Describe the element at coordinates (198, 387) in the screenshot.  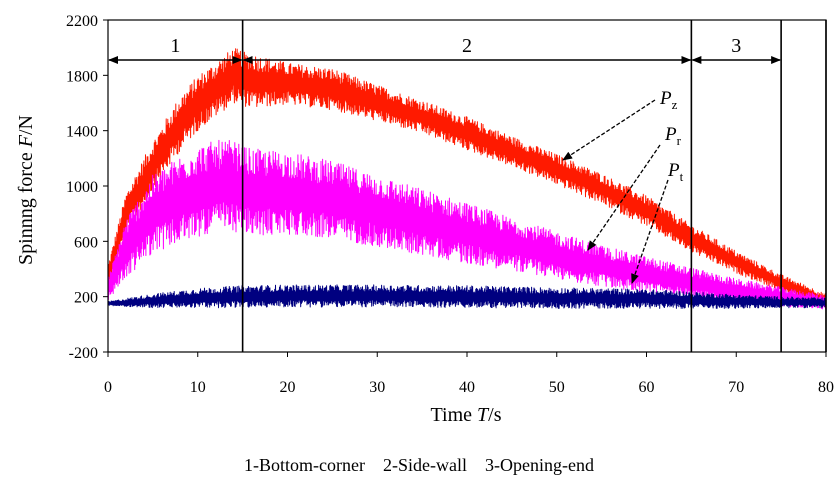
I see `x-tick-label: 10` at that location.